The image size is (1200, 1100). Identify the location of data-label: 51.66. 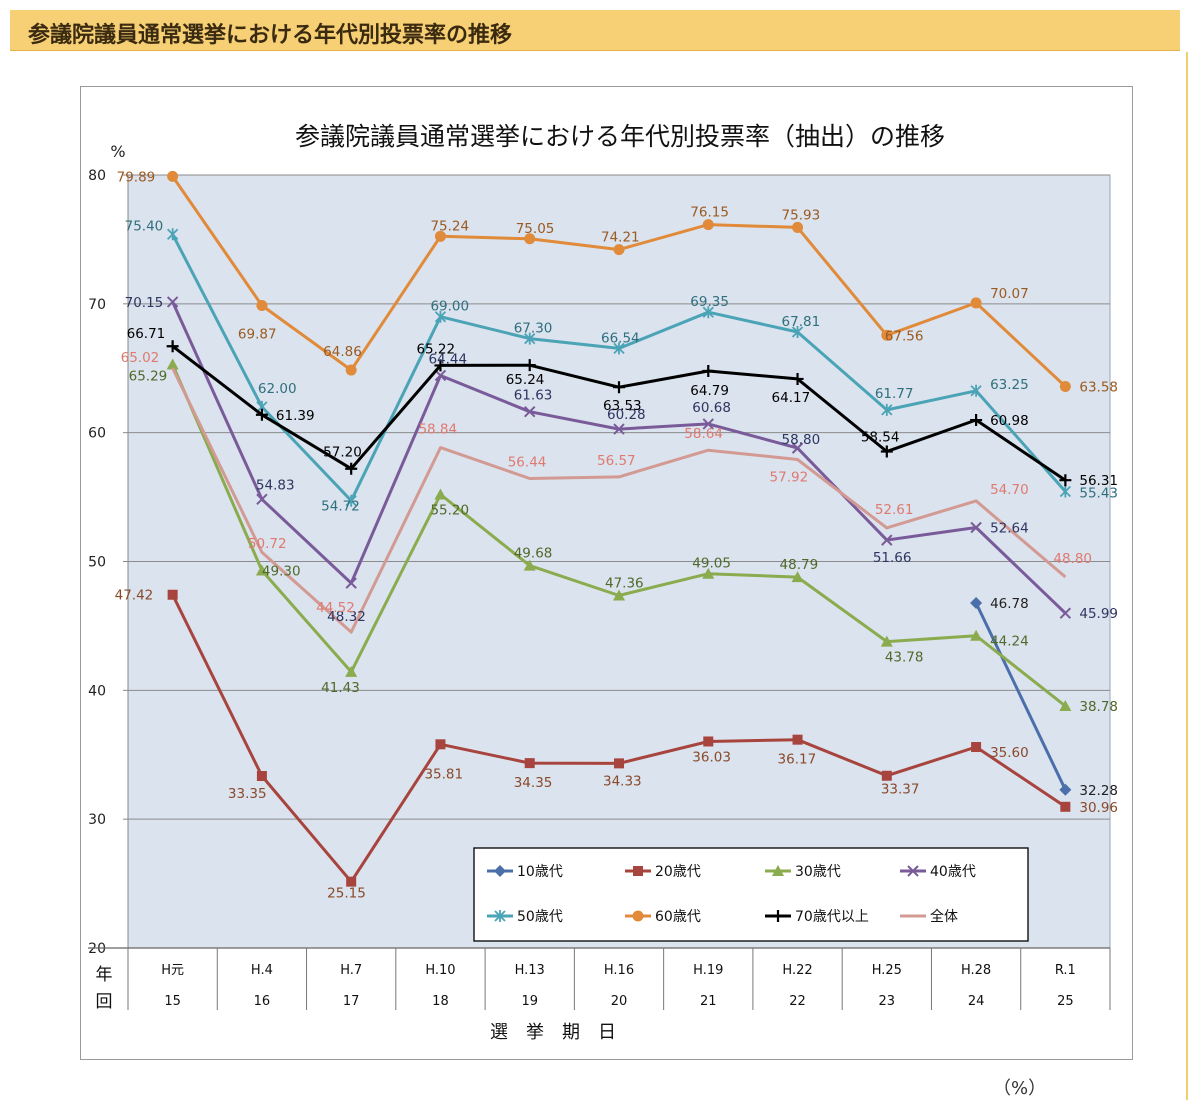
(892, 558).